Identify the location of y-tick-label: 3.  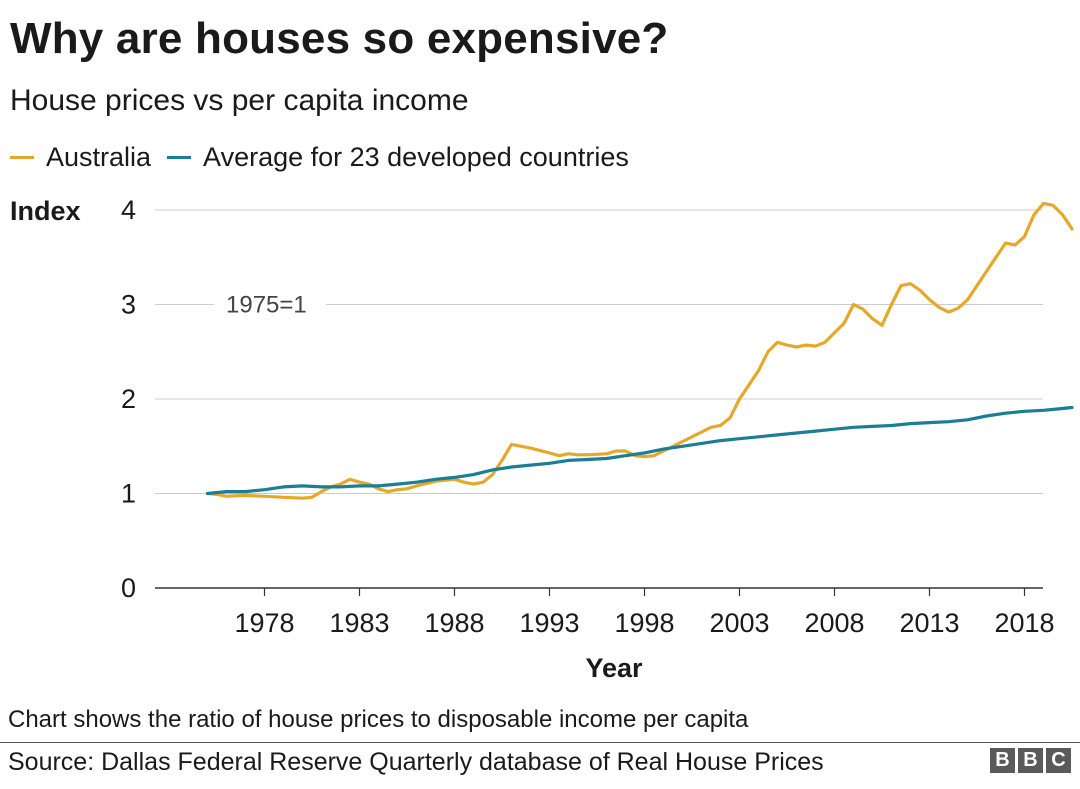
(128, 305).